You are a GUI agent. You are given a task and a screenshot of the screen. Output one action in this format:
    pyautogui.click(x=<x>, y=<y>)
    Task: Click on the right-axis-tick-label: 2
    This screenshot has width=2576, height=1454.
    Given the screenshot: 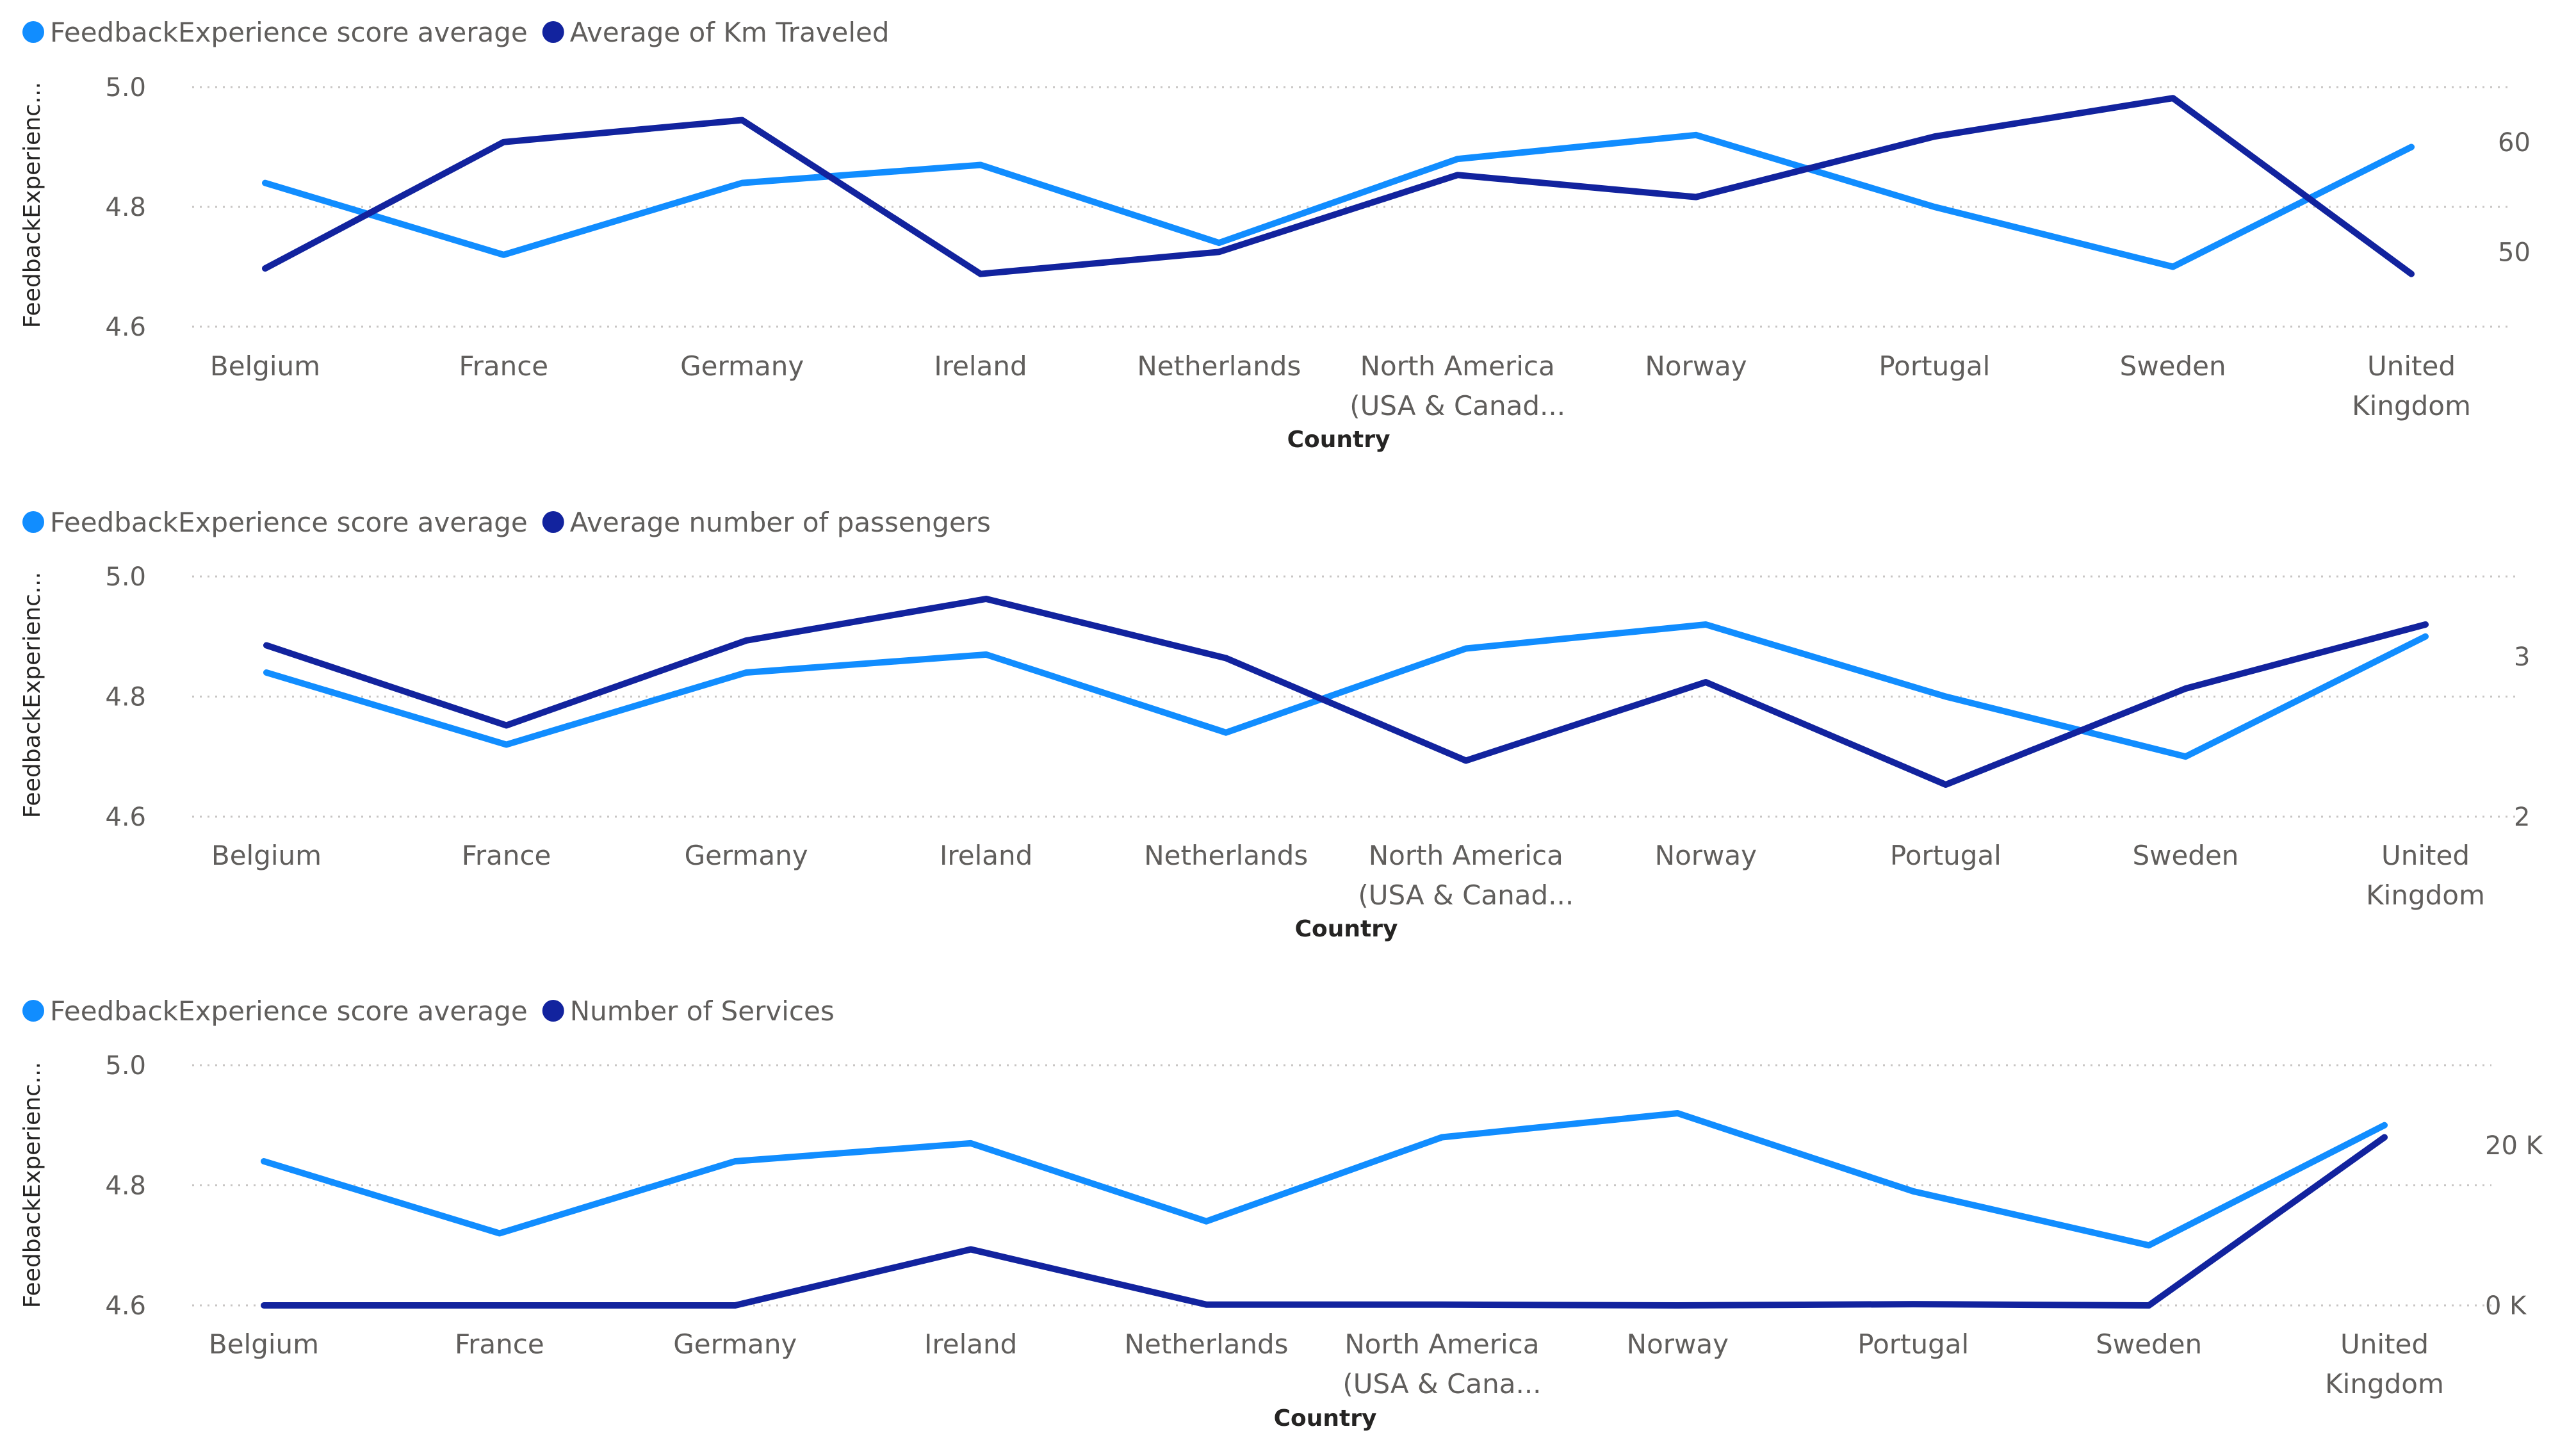 What is the action you would take?
    pyautogui.click(x=2522, y=818)
    